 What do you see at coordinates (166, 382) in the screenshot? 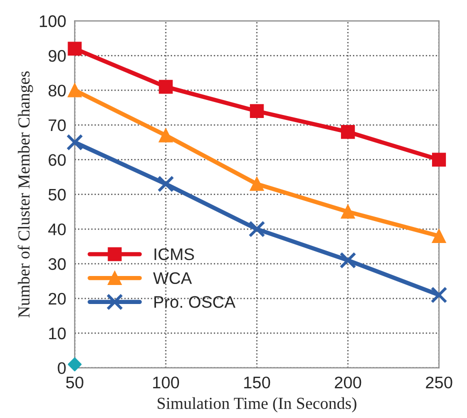
I see `x-tick-label: 100` at bounding box center [166, 382].